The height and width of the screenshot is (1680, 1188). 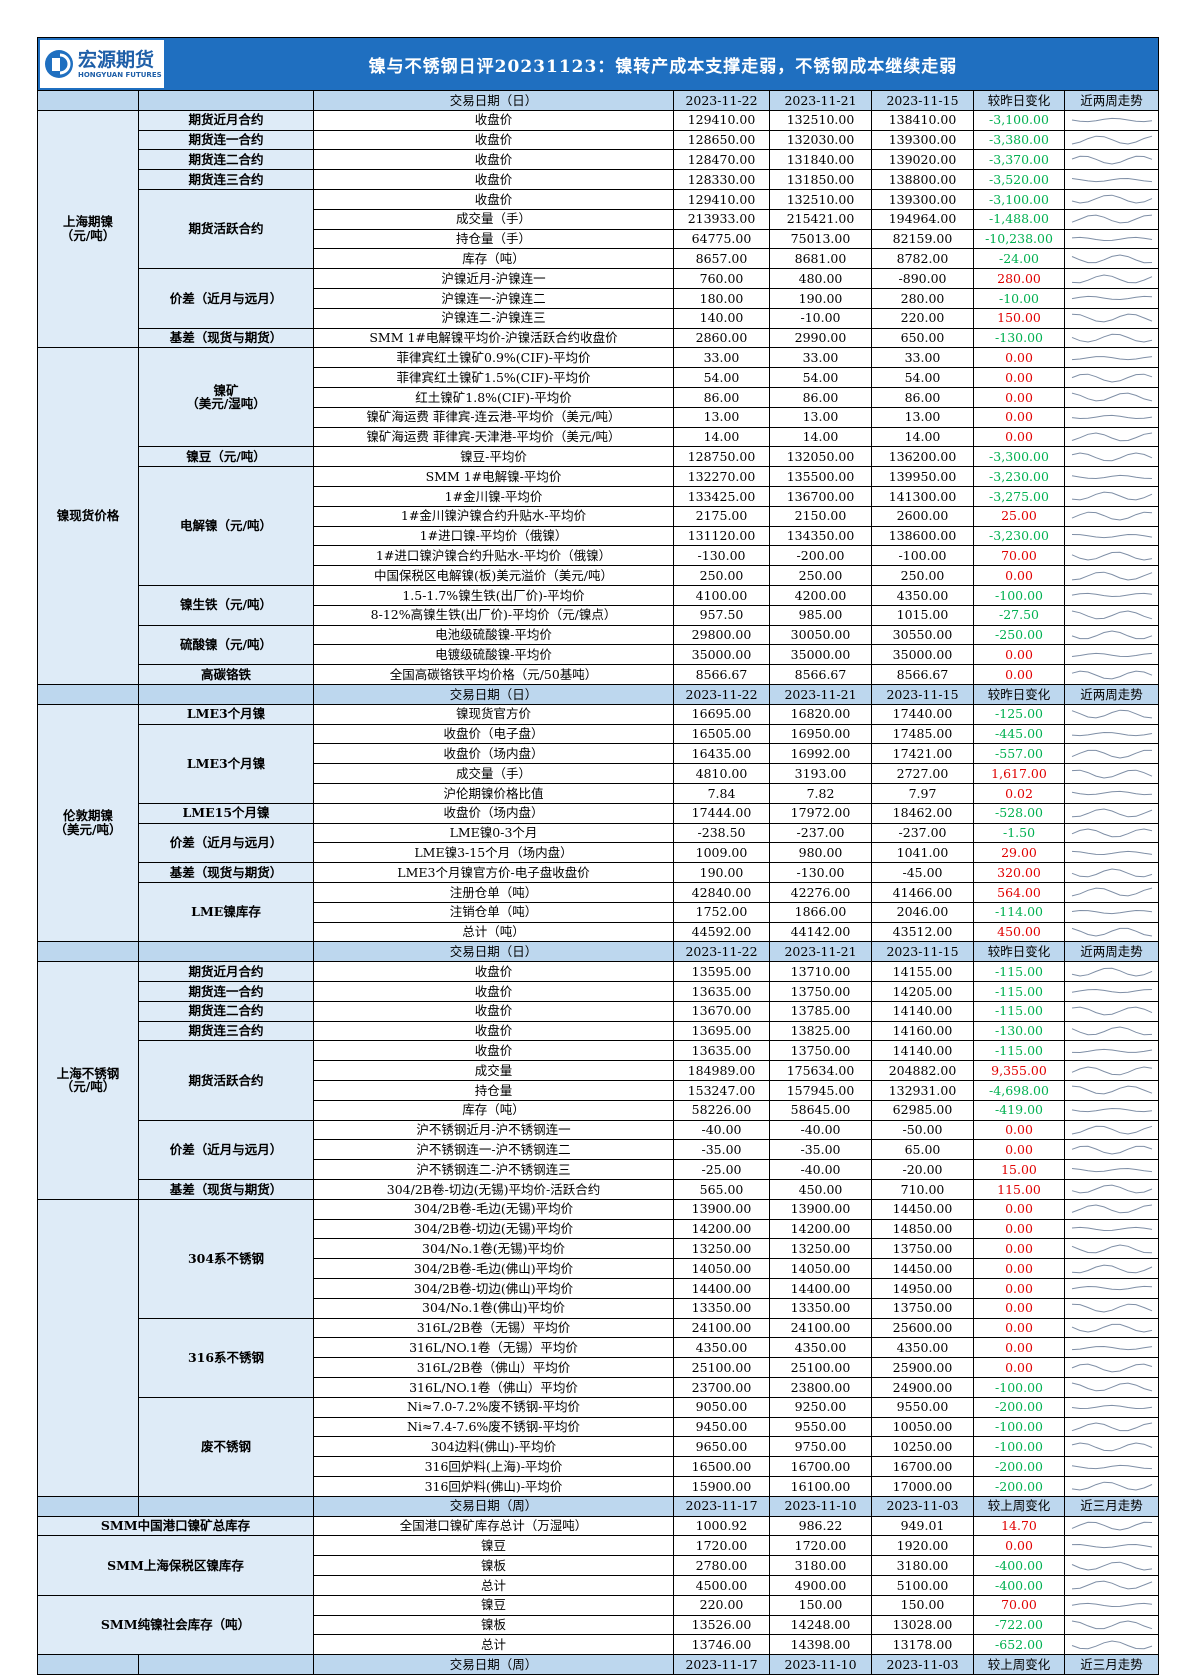 I want to click on value-cell: 2175.00, so click(x=722, y=516).